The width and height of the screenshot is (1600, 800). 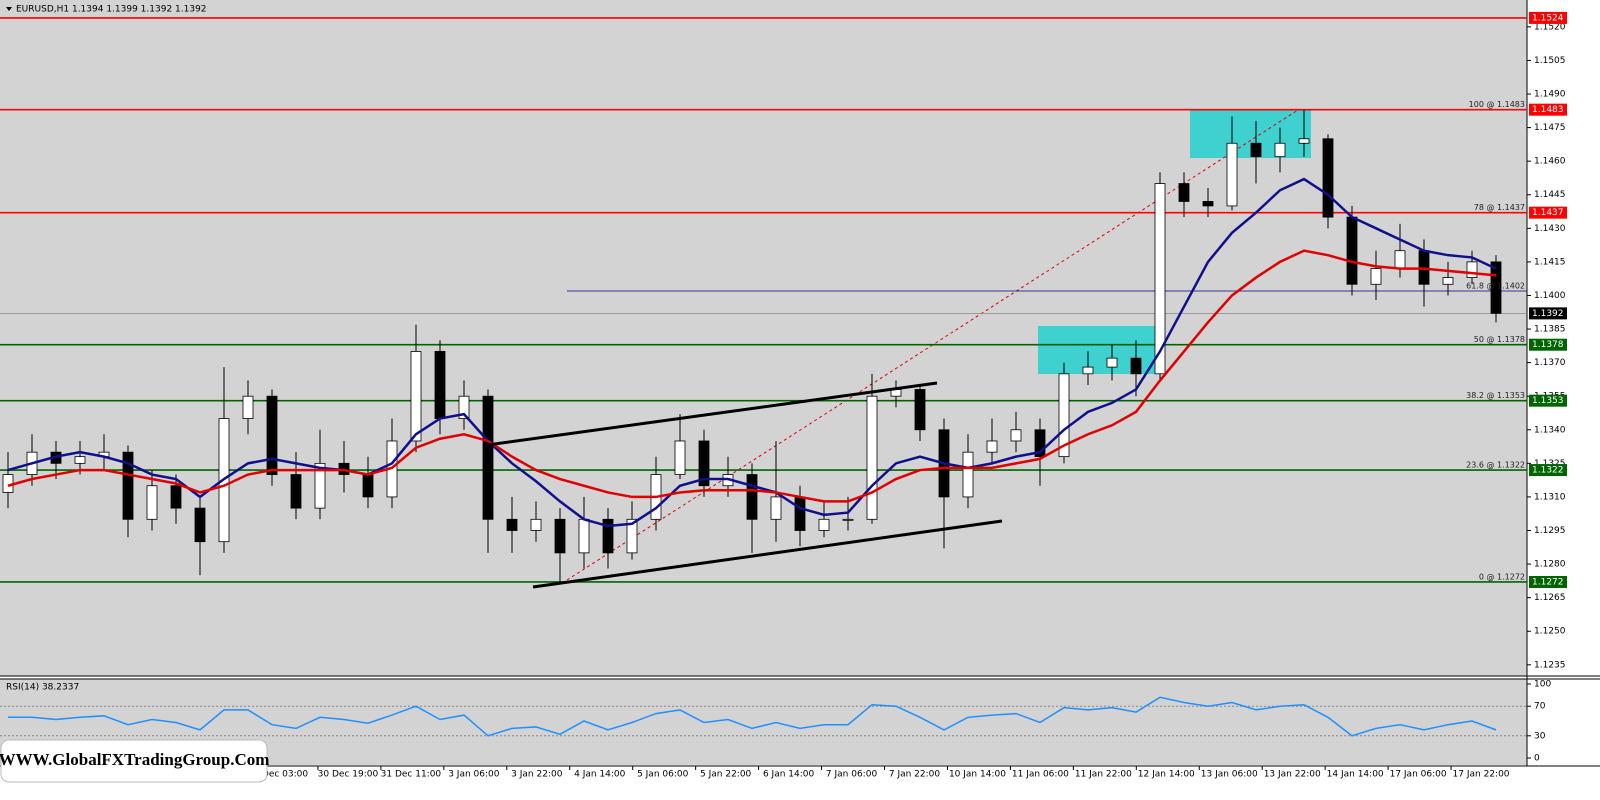 I want to click on x-tick-label: 13 Jan 06:00, so click(x=1229, y=775).